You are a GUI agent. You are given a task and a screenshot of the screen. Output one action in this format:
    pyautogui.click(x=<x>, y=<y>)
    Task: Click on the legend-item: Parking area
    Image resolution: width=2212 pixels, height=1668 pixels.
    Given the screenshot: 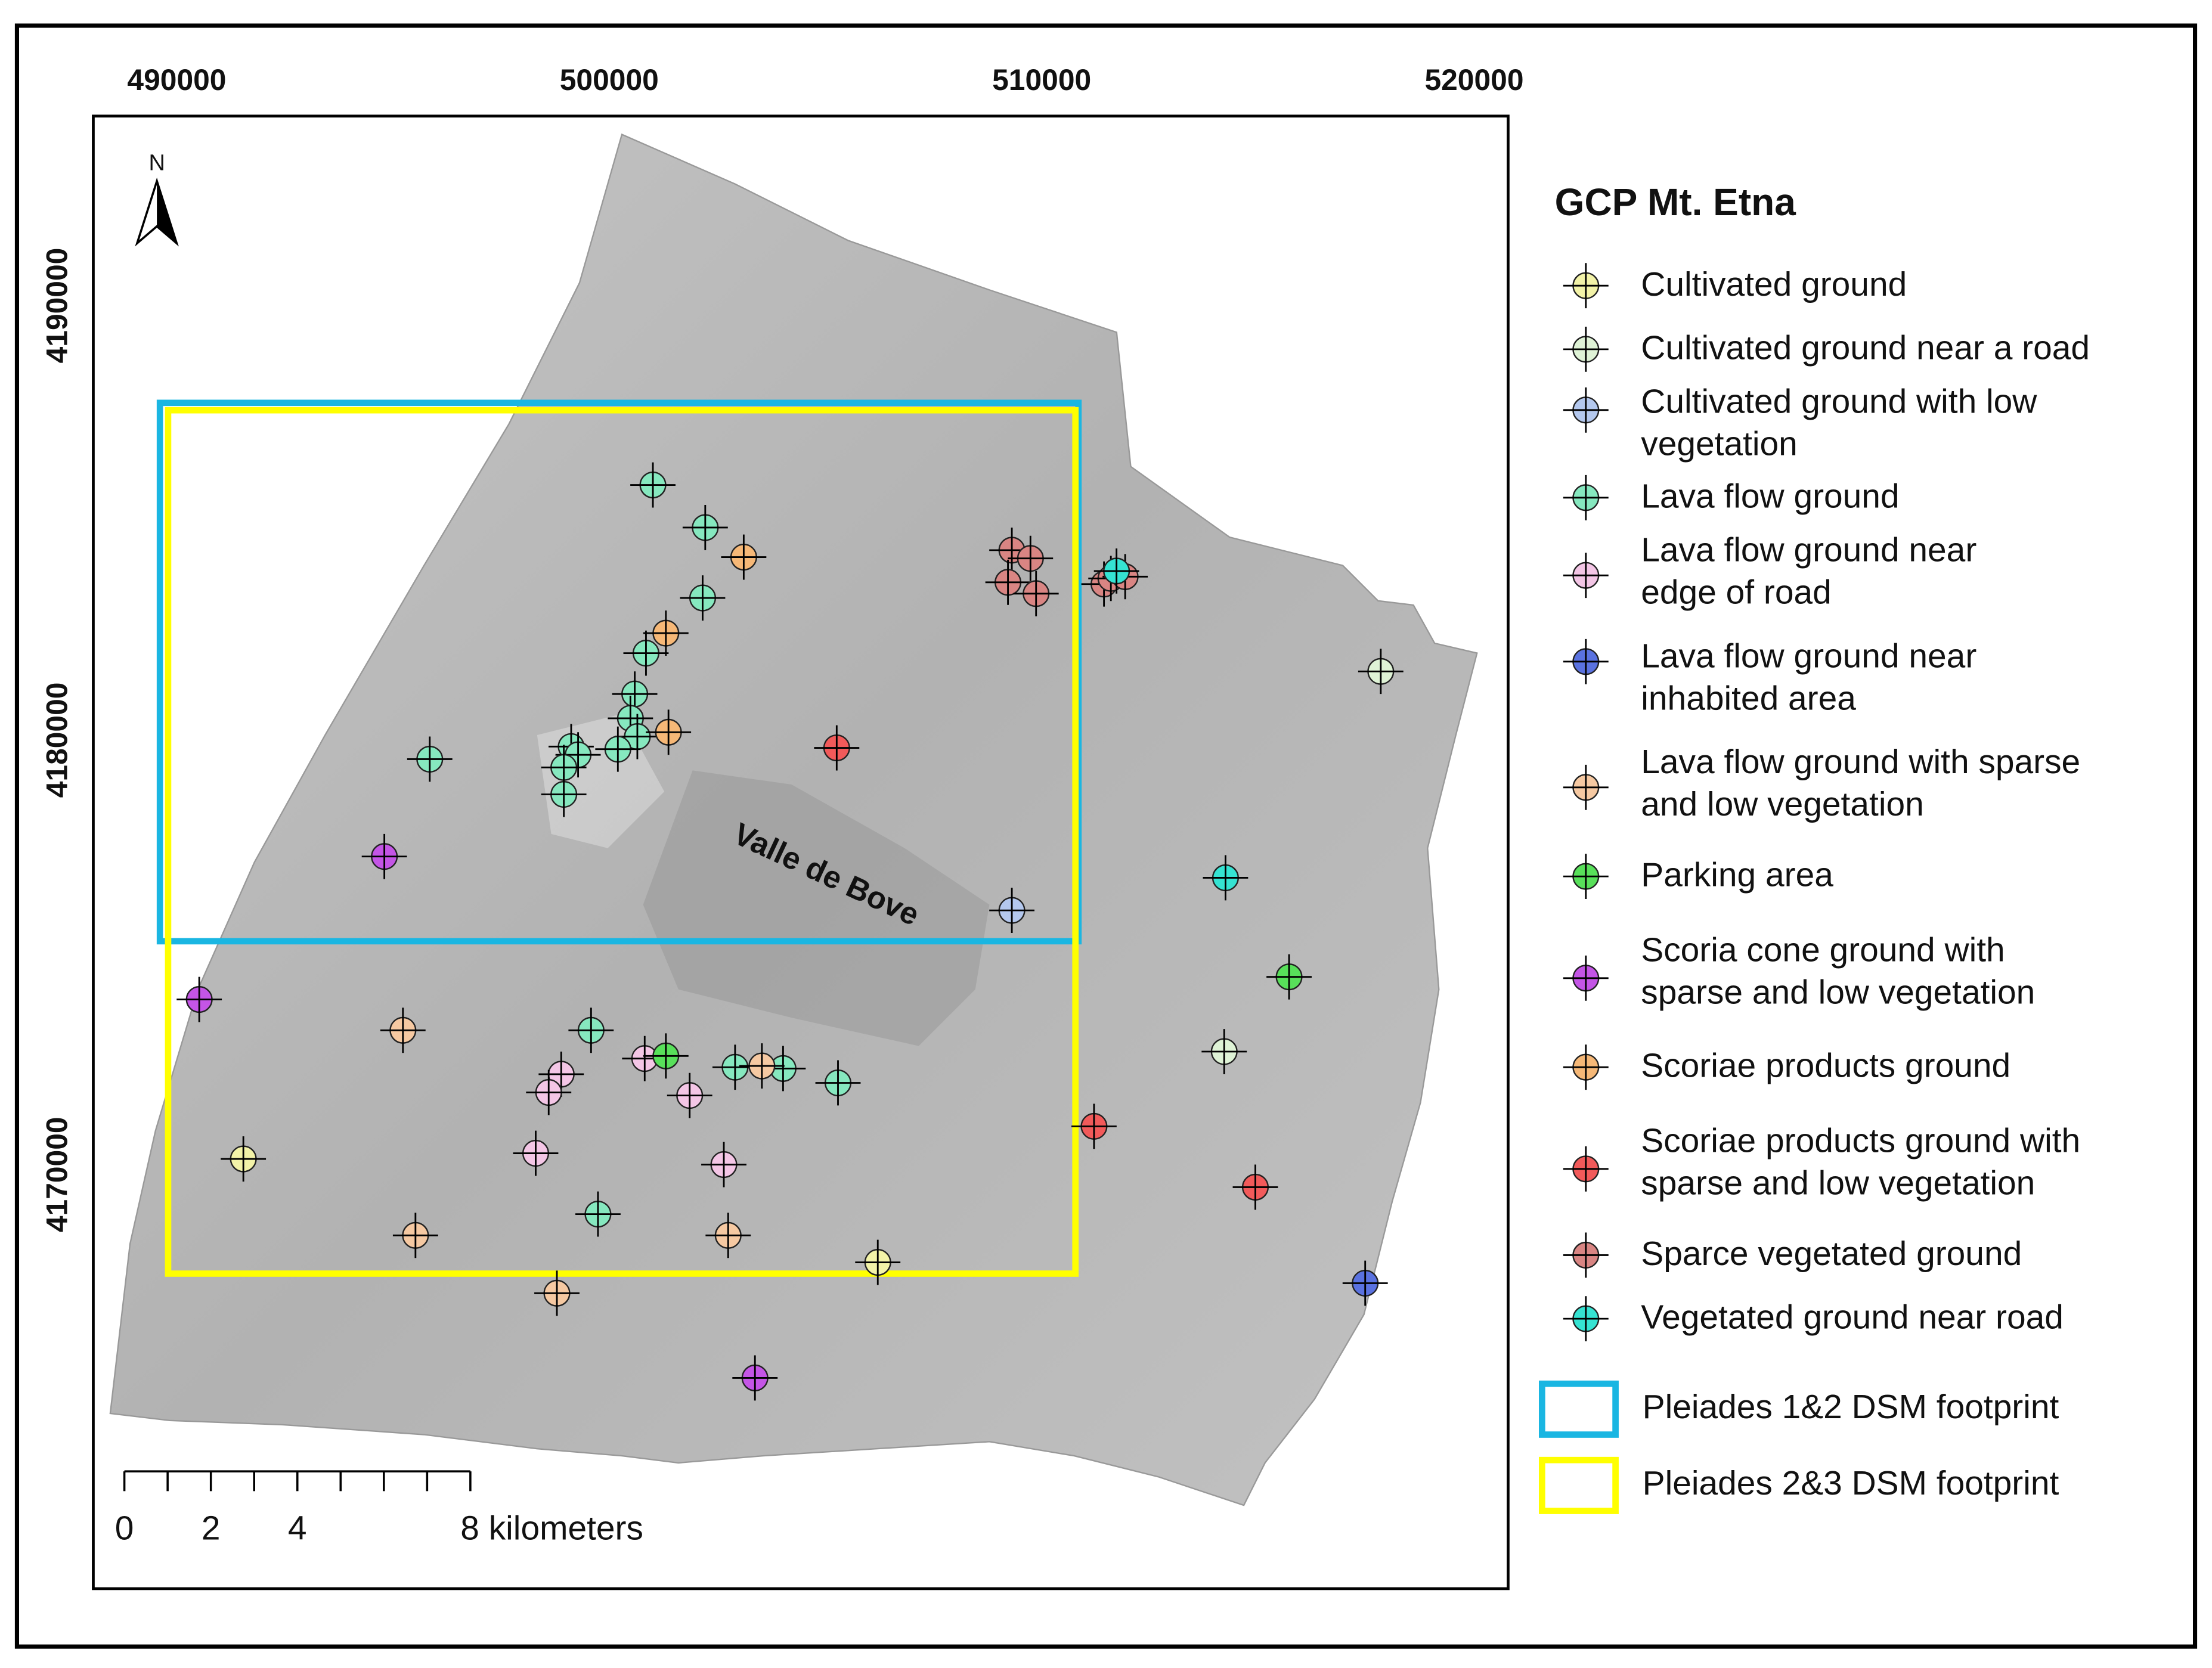 What is the action you would take?
    pyautogui.click(x=1737, y=876)
    